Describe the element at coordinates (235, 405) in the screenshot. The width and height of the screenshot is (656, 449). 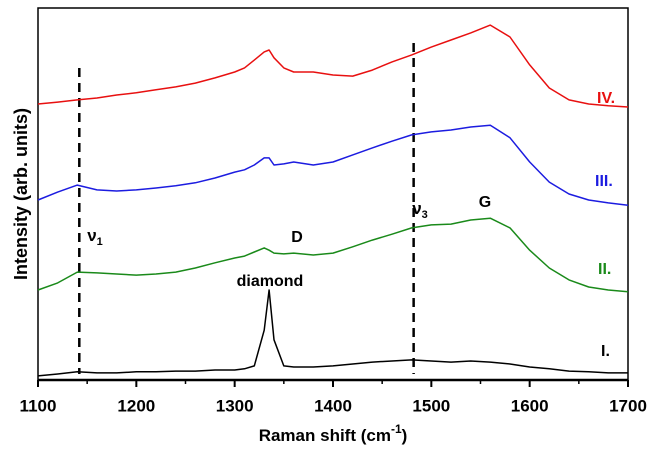
I see `x-tick-label: 1300` at that location.